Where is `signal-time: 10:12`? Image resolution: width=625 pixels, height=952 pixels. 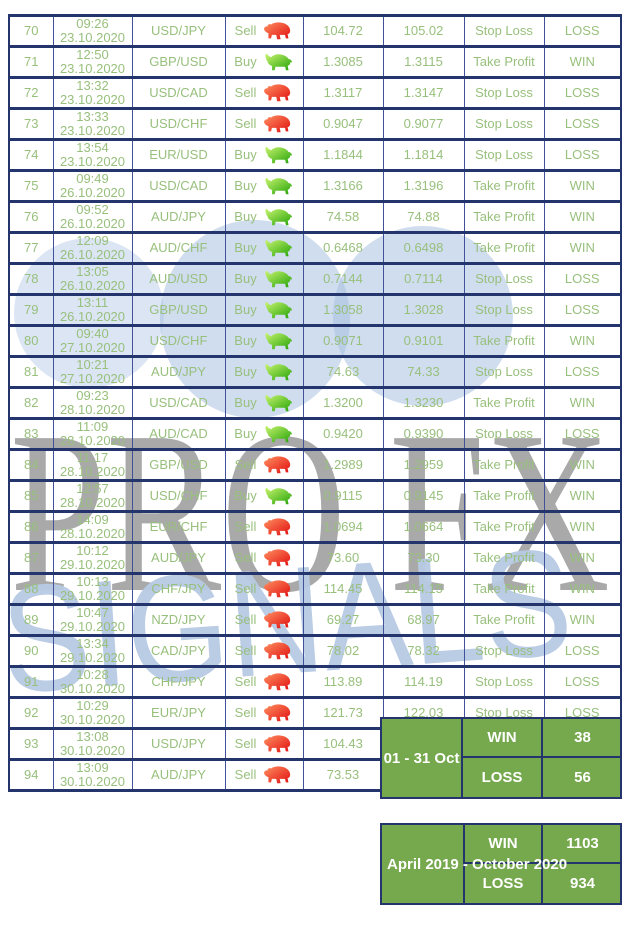
signal-time: 10:12 is located at coordinates (92, 550).